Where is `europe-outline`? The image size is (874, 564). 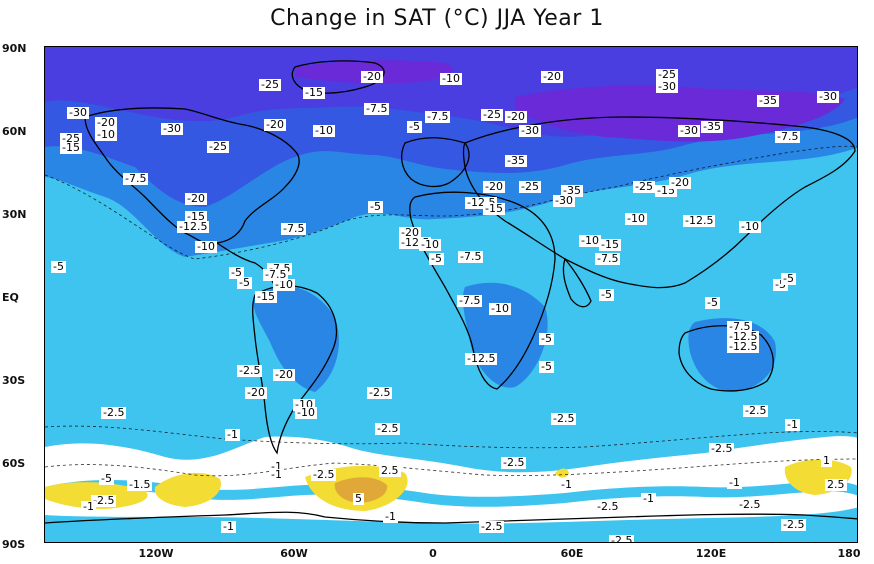 europe-outline is located at coordinates (435, 162).